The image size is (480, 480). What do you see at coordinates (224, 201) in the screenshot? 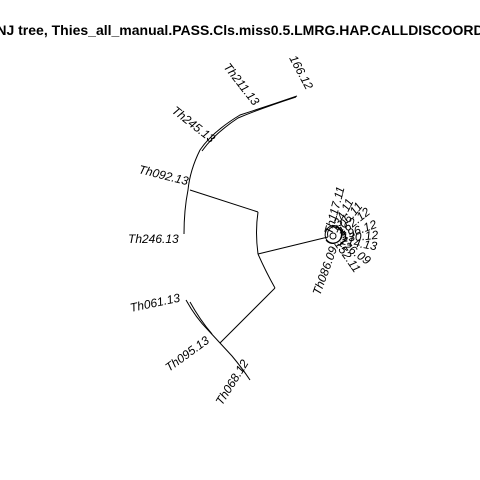
I see `branch-upper-clade` at bounding box center [224, 201].